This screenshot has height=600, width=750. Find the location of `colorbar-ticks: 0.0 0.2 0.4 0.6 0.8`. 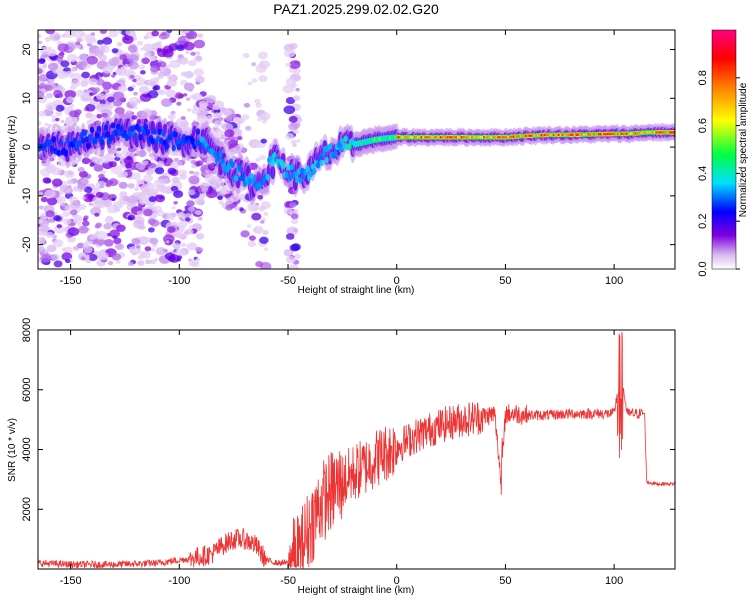

colorbar-ticks: 0.0 0.2 0.4 0.6 0.8 is located at coordinates (718, 173).